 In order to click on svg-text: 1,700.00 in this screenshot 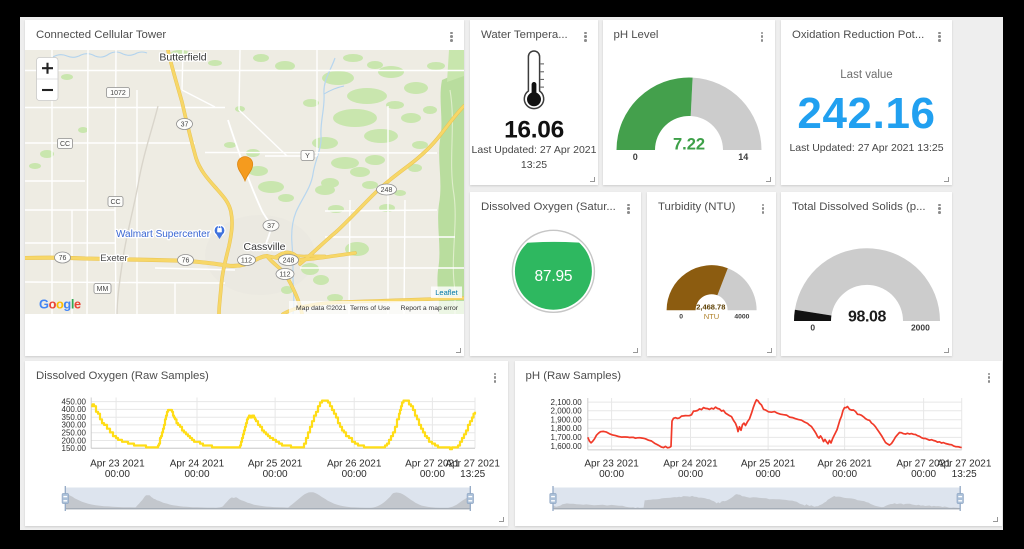, I will do `click(566, 437)`.